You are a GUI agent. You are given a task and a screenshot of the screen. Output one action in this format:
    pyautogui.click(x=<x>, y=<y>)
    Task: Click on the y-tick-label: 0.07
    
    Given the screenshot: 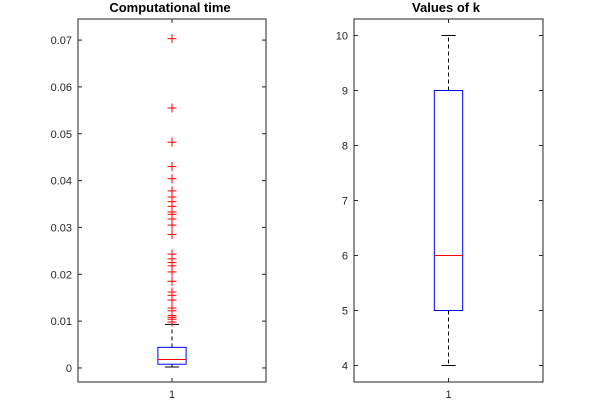 What is the action you would take?
    pyautogui.click(x=61, y=41)
    